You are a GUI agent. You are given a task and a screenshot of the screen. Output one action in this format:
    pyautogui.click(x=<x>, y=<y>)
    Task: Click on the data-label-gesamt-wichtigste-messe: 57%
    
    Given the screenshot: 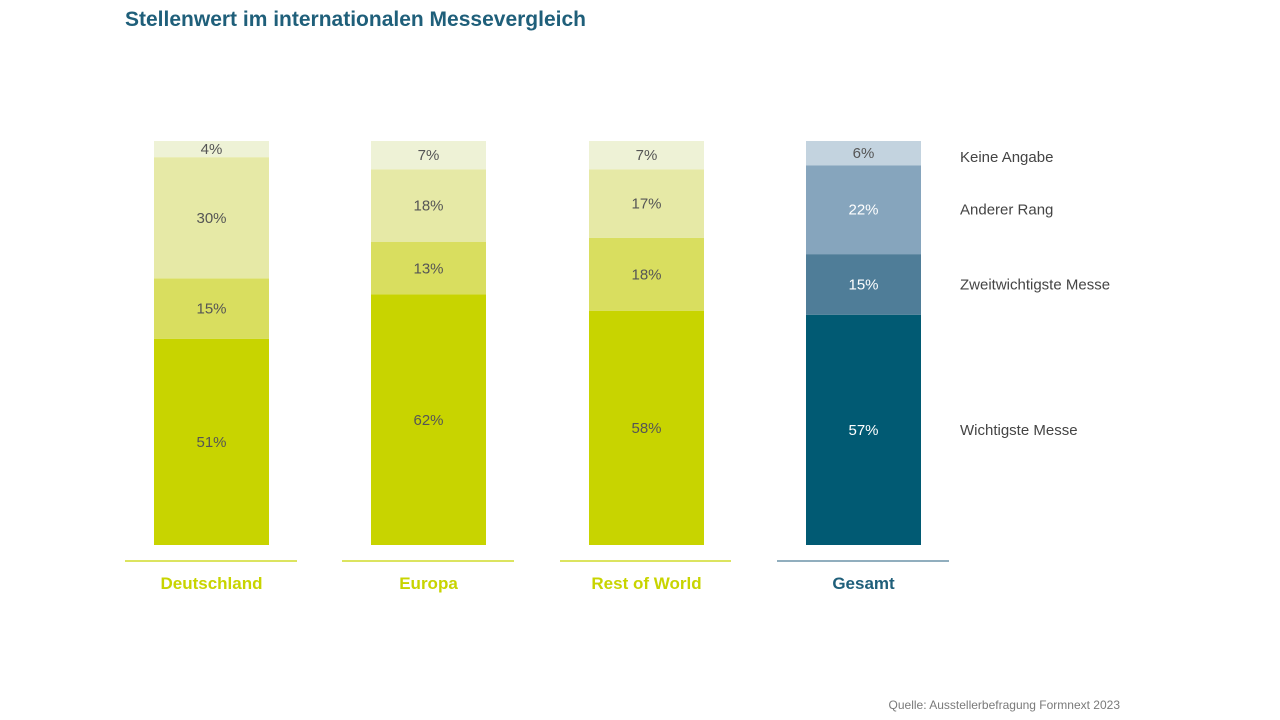 What is the action you would take?
    pyautogui.click(x=863, y=430)
    